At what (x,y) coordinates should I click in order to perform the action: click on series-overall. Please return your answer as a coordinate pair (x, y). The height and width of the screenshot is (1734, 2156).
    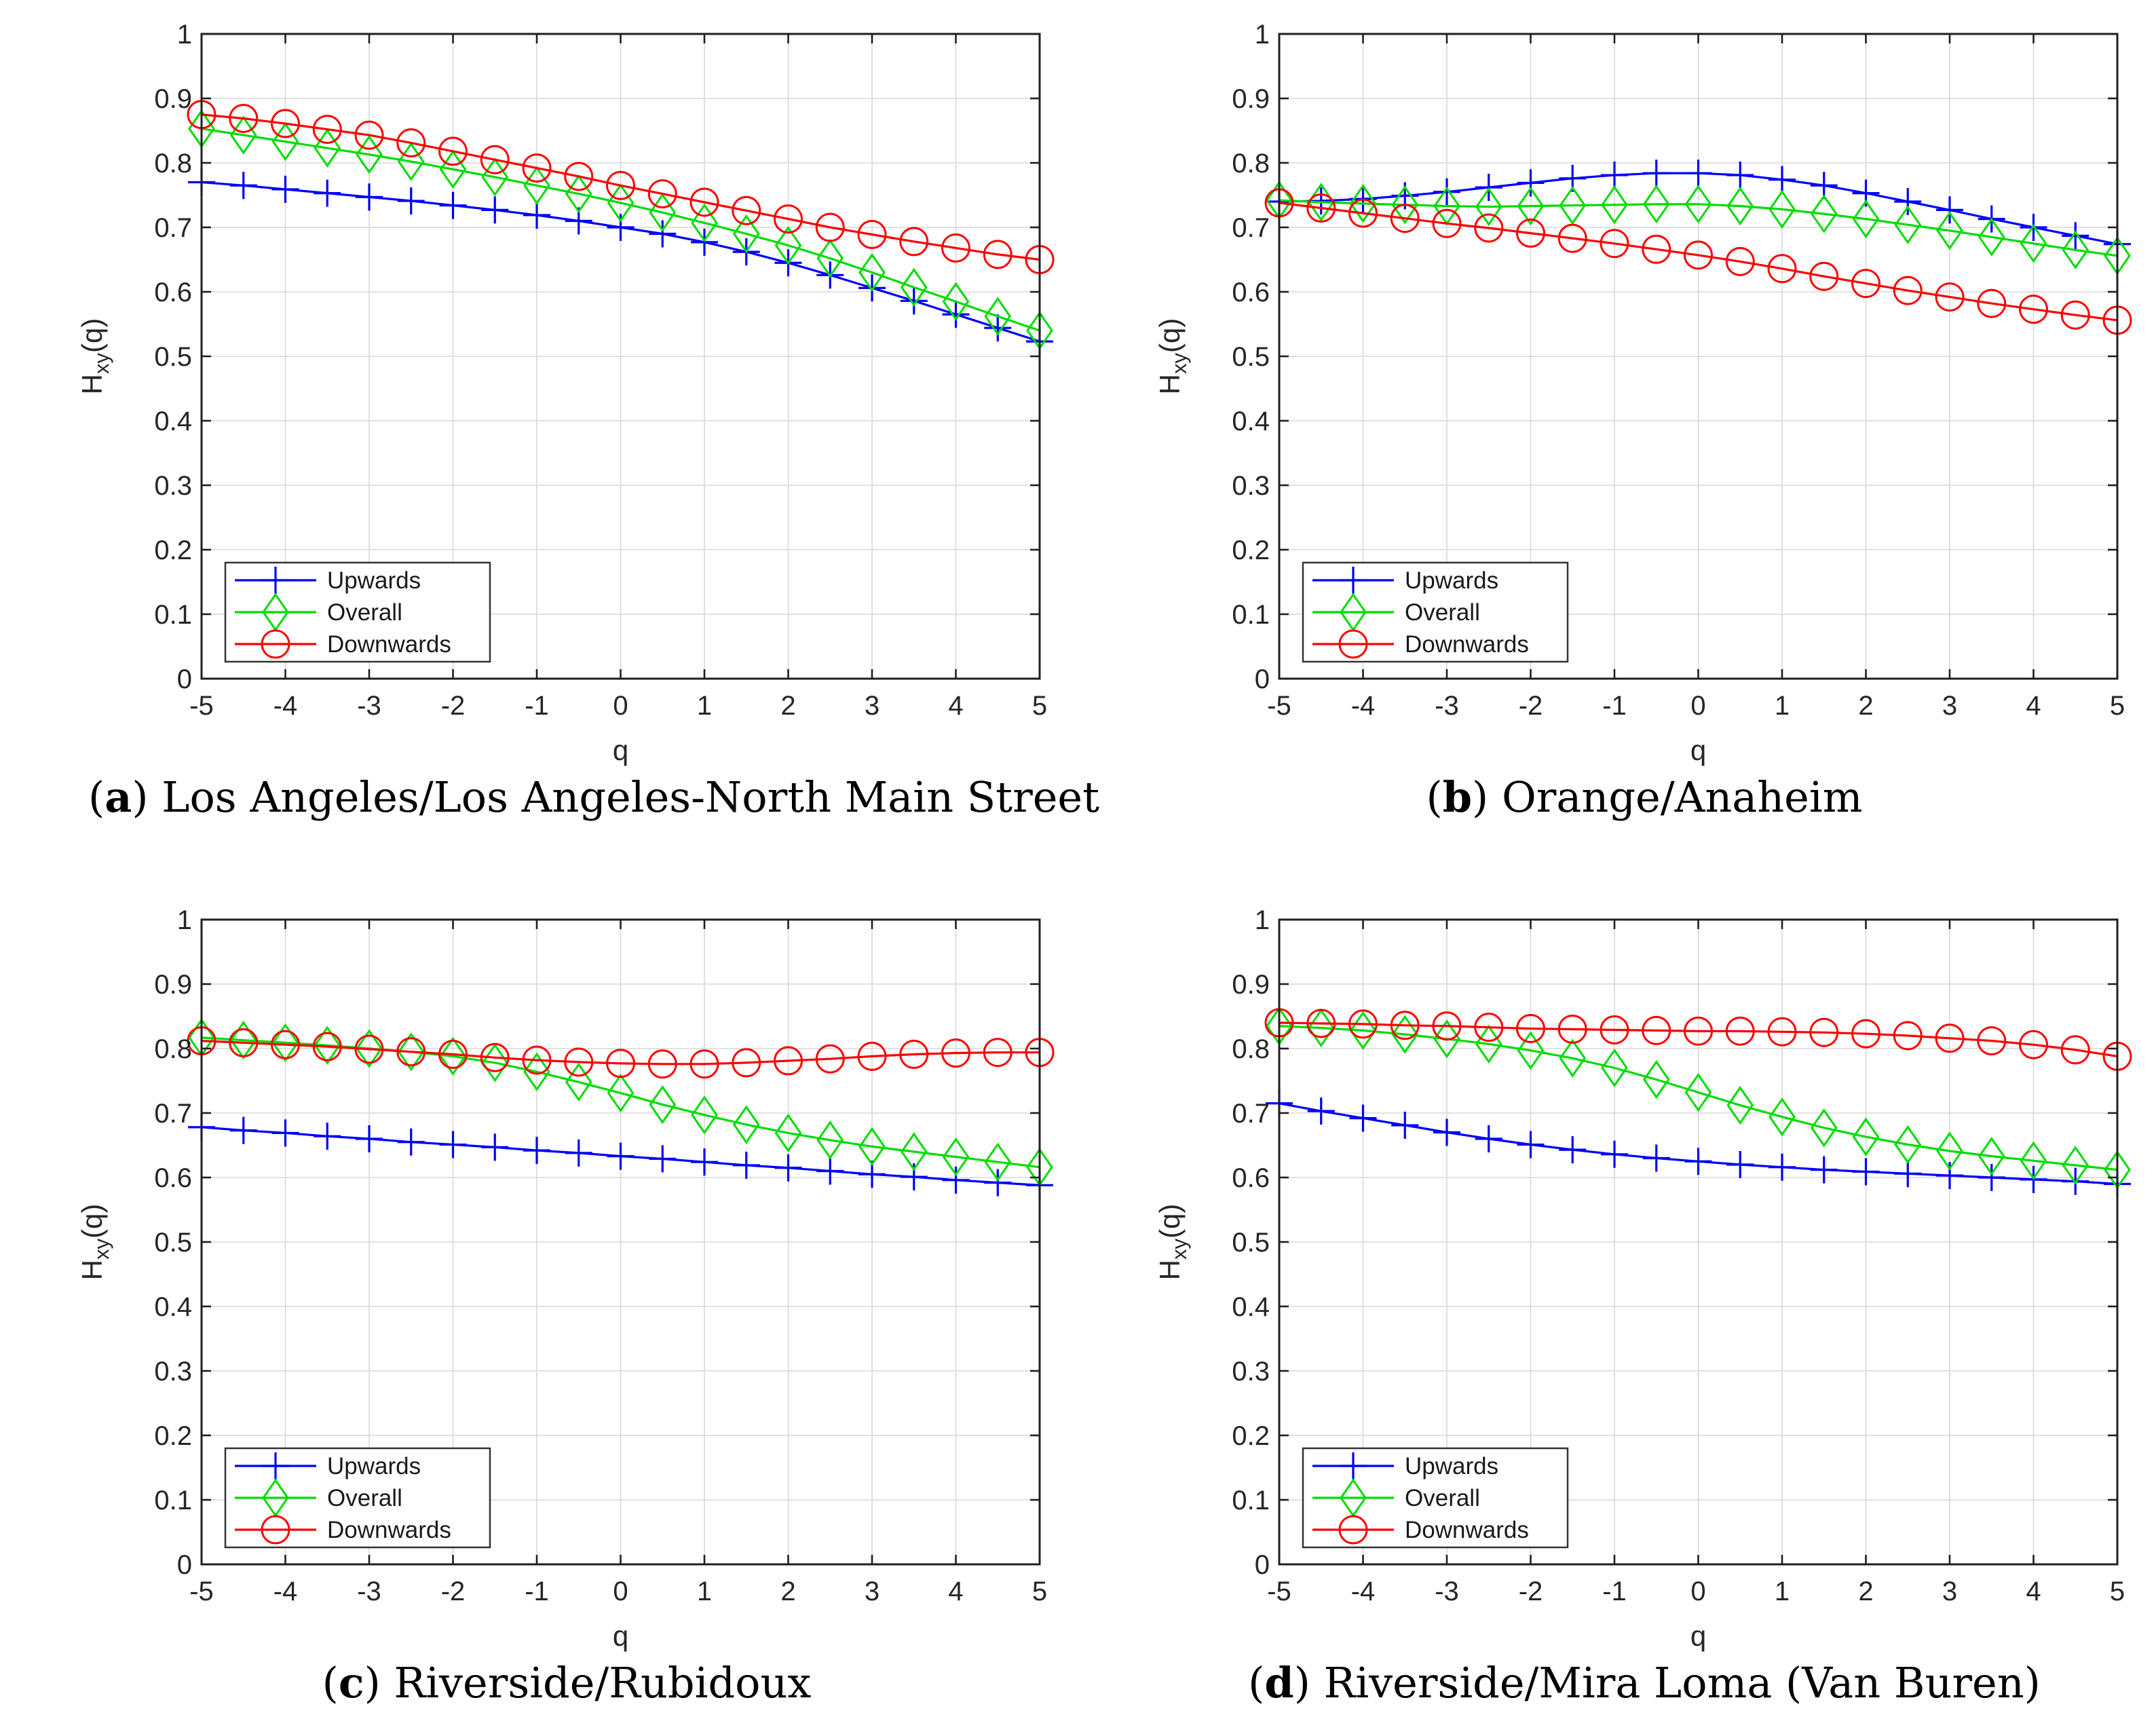
    Looking at the image, I should click on (1698, 1098).